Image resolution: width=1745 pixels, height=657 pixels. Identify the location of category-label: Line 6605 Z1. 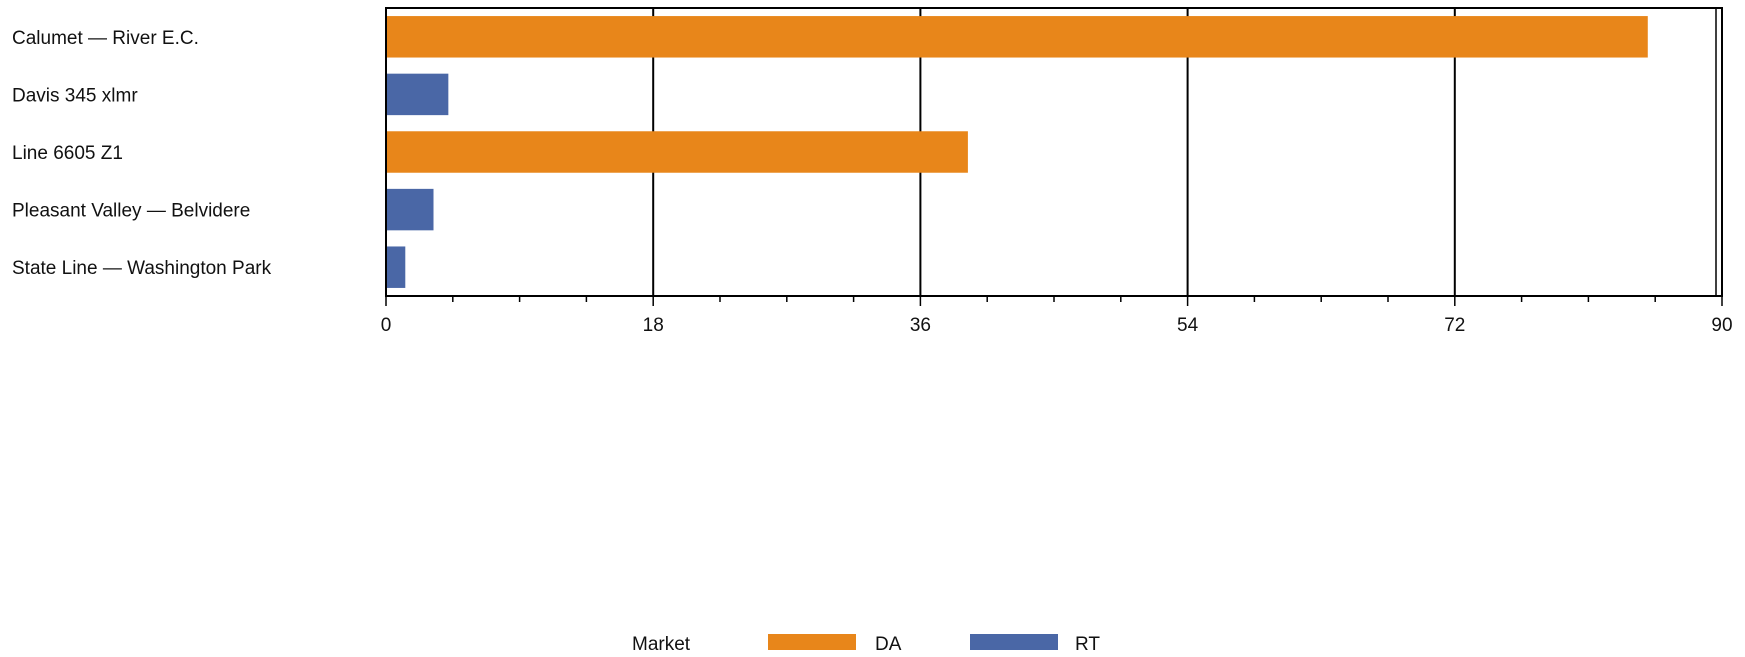
(67, 153).